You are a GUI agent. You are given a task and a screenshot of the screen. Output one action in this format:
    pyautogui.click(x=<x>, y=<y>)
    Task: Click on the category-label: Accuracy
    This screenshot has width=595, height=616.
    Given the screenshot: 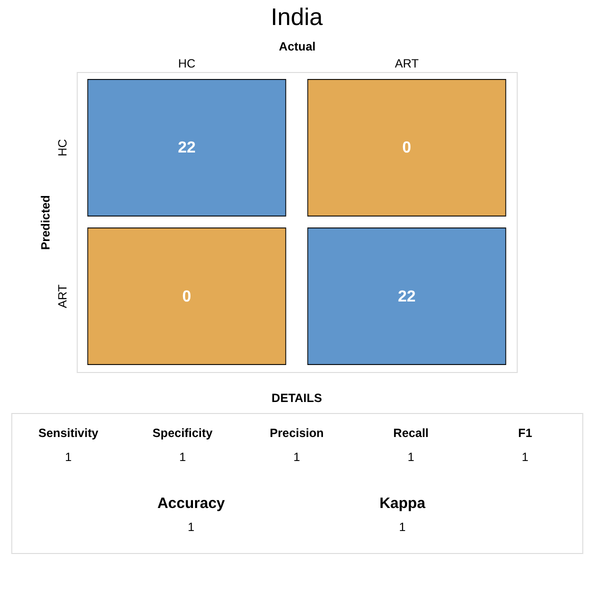 What is the action you would take?
    pyautogui.click(x=191, y=503)
    